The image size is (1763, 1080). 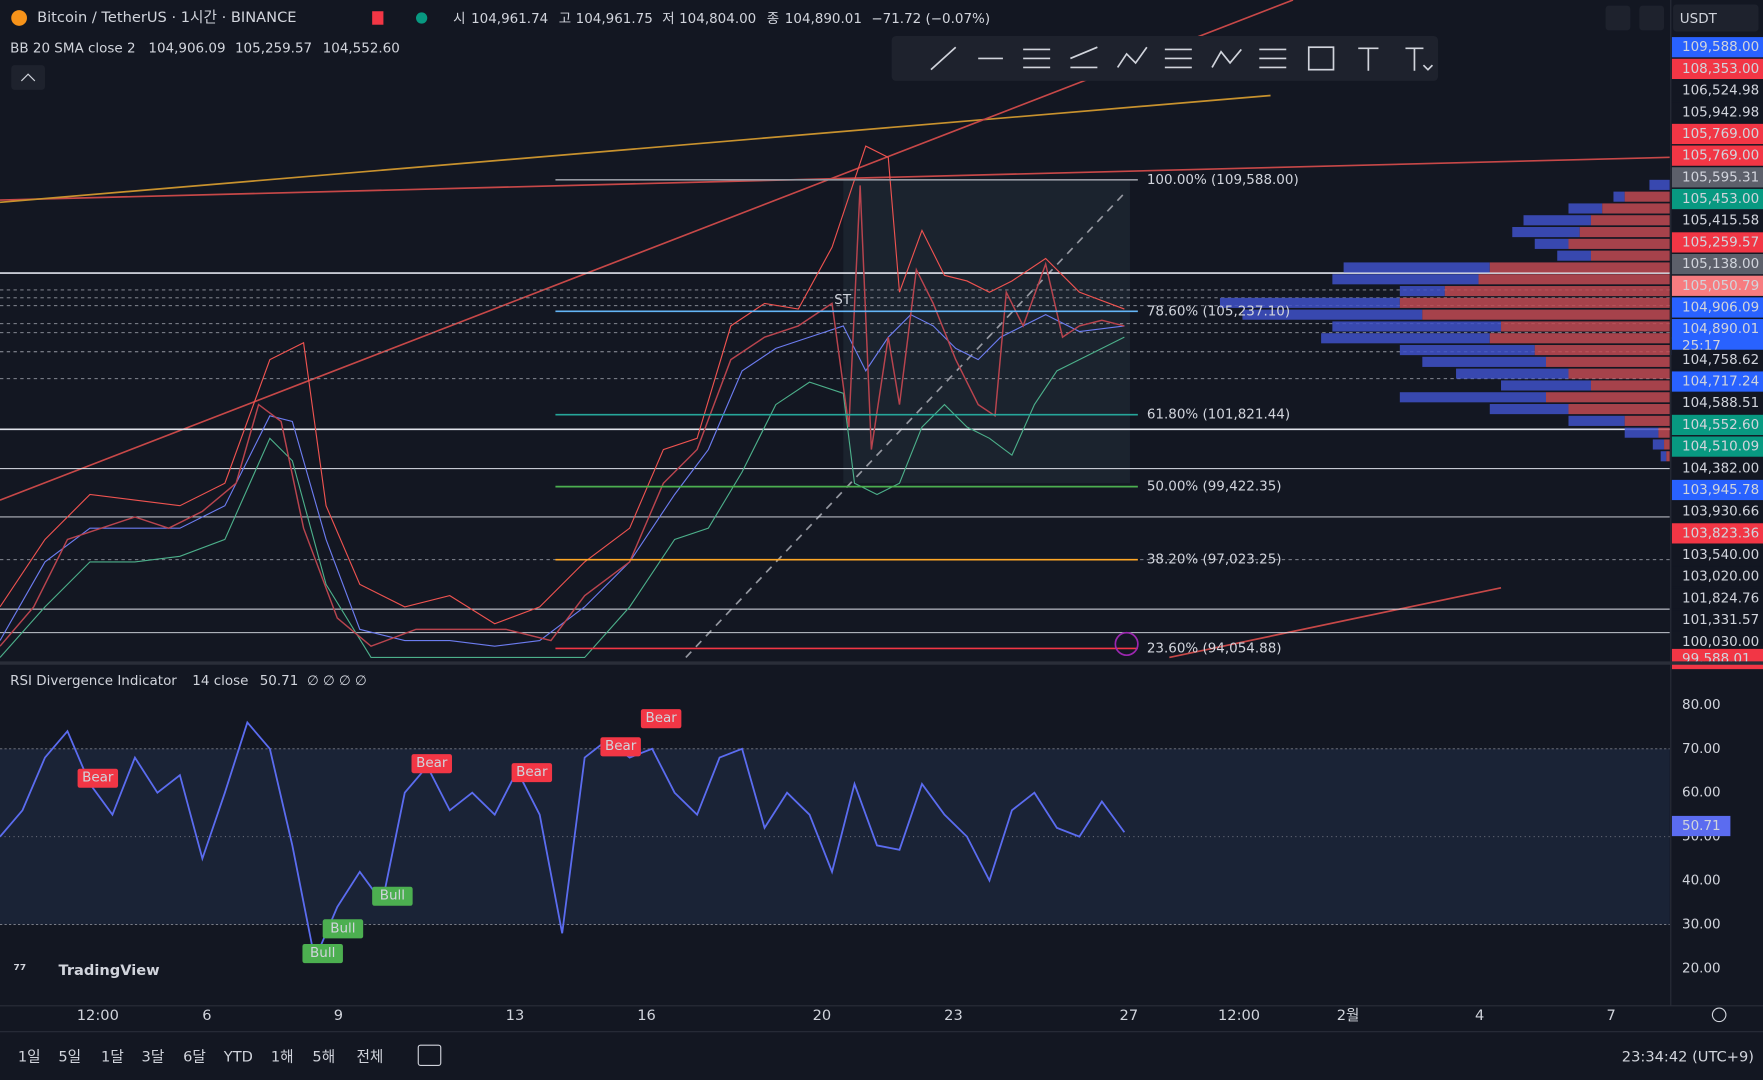 What do you see at coordinates (1273, 58) in the screenshot?
I see `tool-forecast` at bounding box center [1273, 58].